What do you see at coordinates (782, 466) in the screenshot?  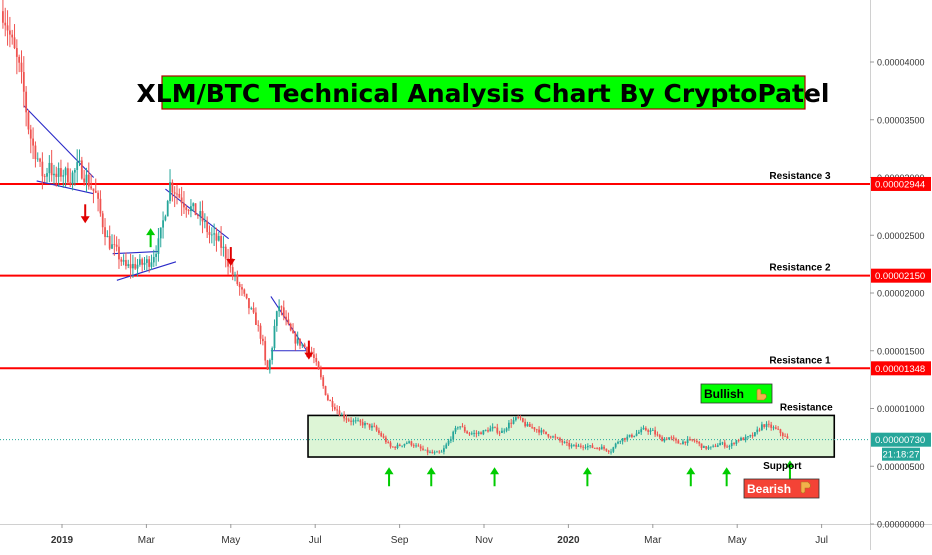 I see `range-bottom-label: Support` at bounding box center [782, 466].